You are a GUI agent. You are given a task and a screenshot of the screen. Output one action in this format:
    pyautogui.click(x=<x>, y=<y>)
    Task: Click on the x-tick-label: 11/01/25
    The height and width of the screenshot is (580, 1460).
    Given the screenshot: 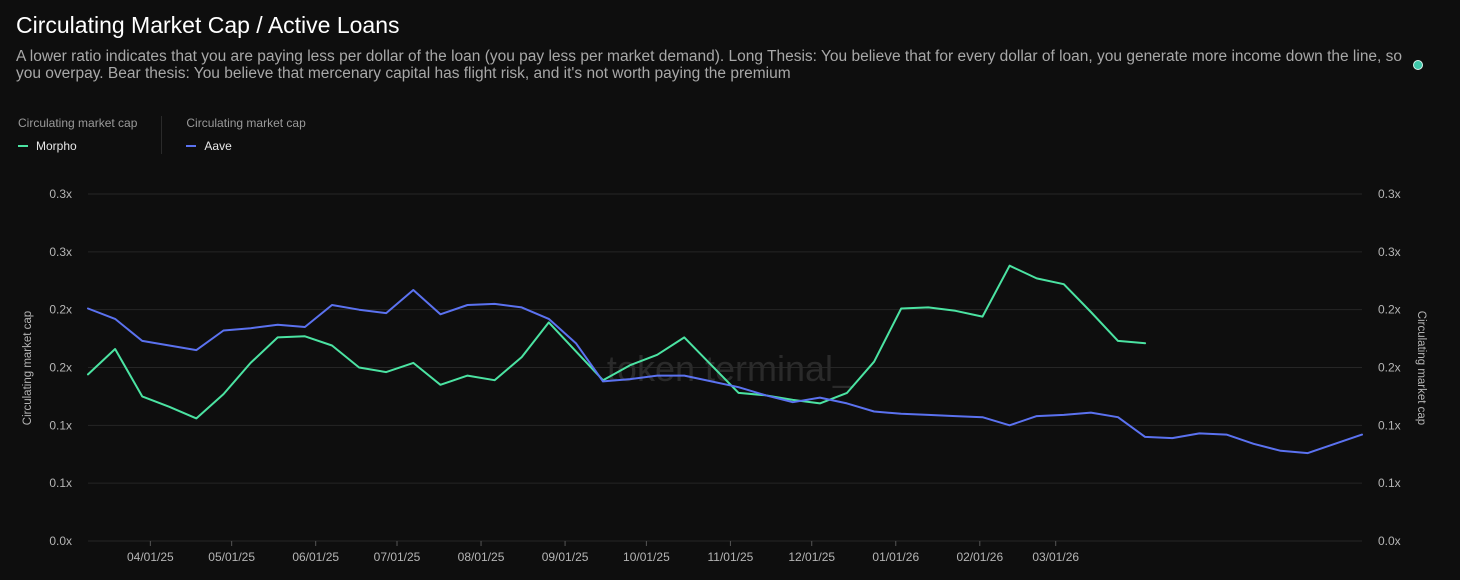 What is the action you would take?
    pyautogui.click(x=731, y=557)
    